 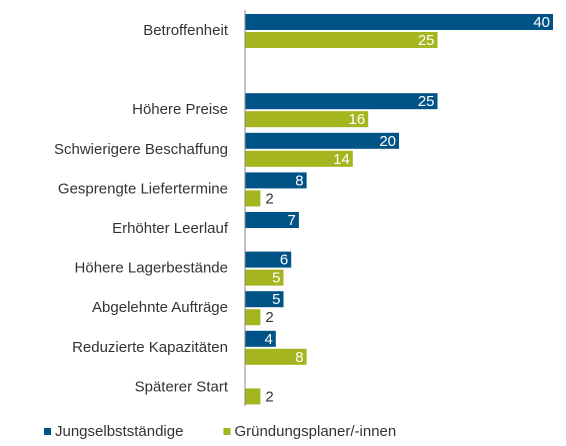 What do you see at coordinates (541, 22) in the screenshot?
I see `value-label: 40` at bounding box center [541, 22].